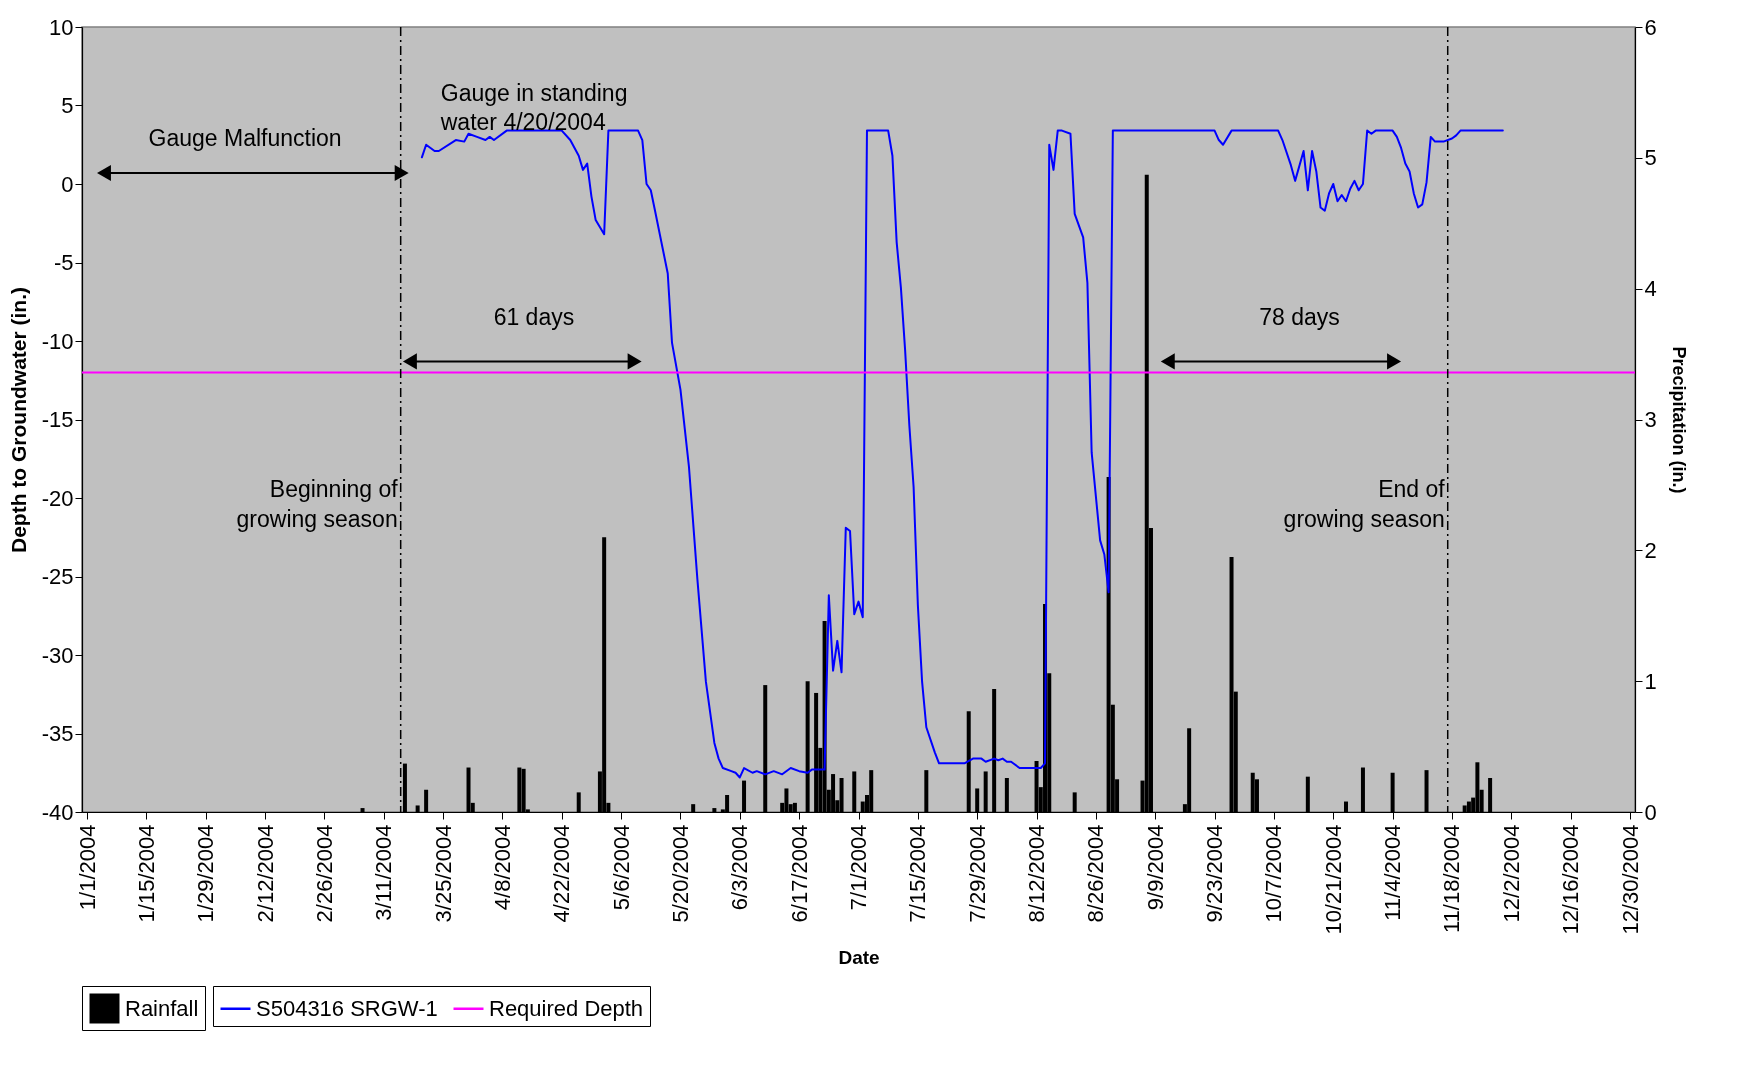 The height and width of the screenshot is (1066, 1760). I want to click on y-axis-title: Depth to Groundwater (in.), so click(18, 420).